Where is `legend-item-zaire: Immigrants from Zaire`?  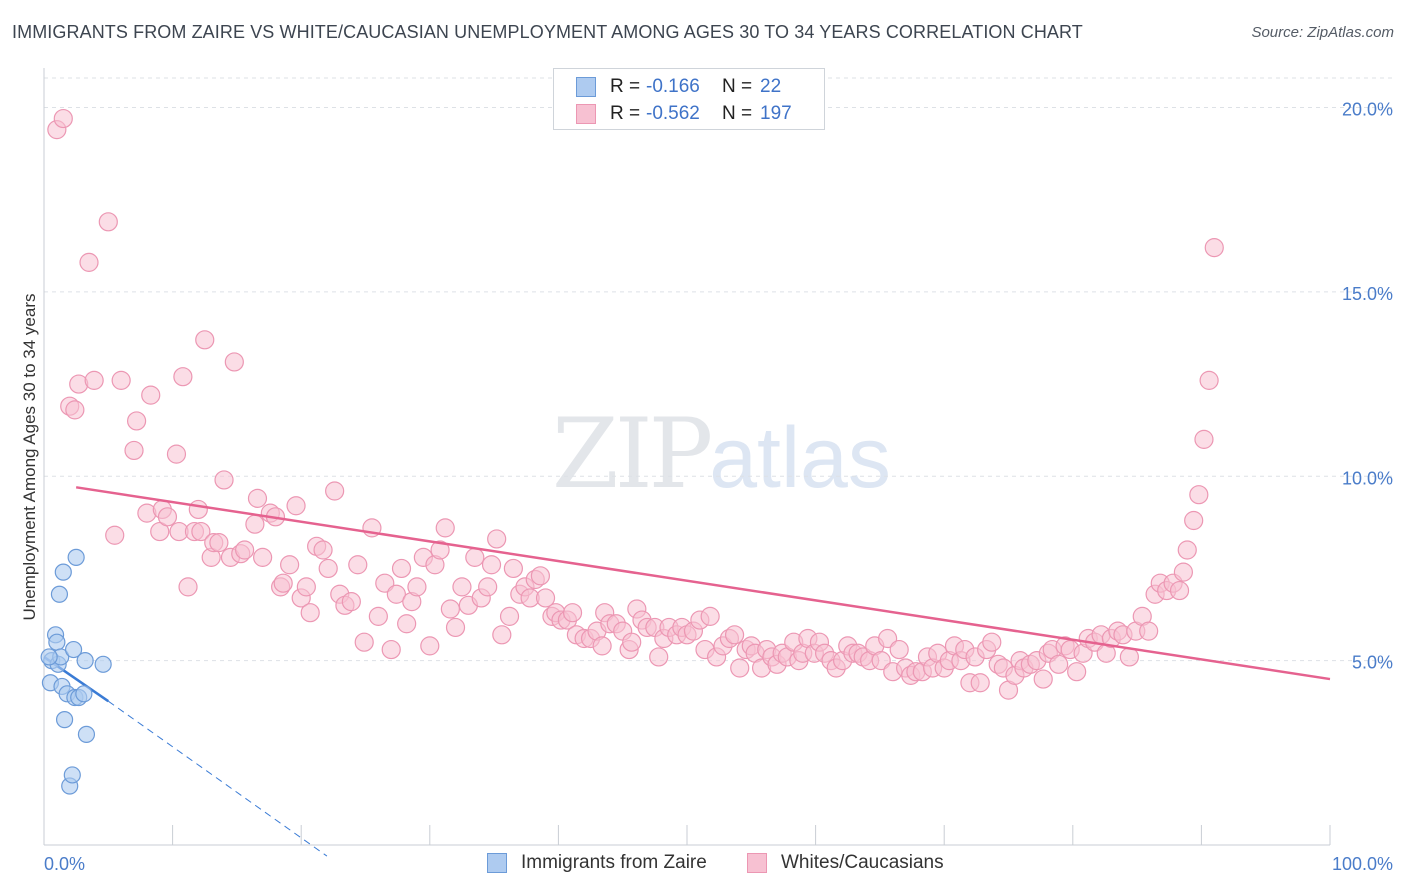 legend-item-zaire: Immigrants from Zaire is located at coordinates (597, 863).